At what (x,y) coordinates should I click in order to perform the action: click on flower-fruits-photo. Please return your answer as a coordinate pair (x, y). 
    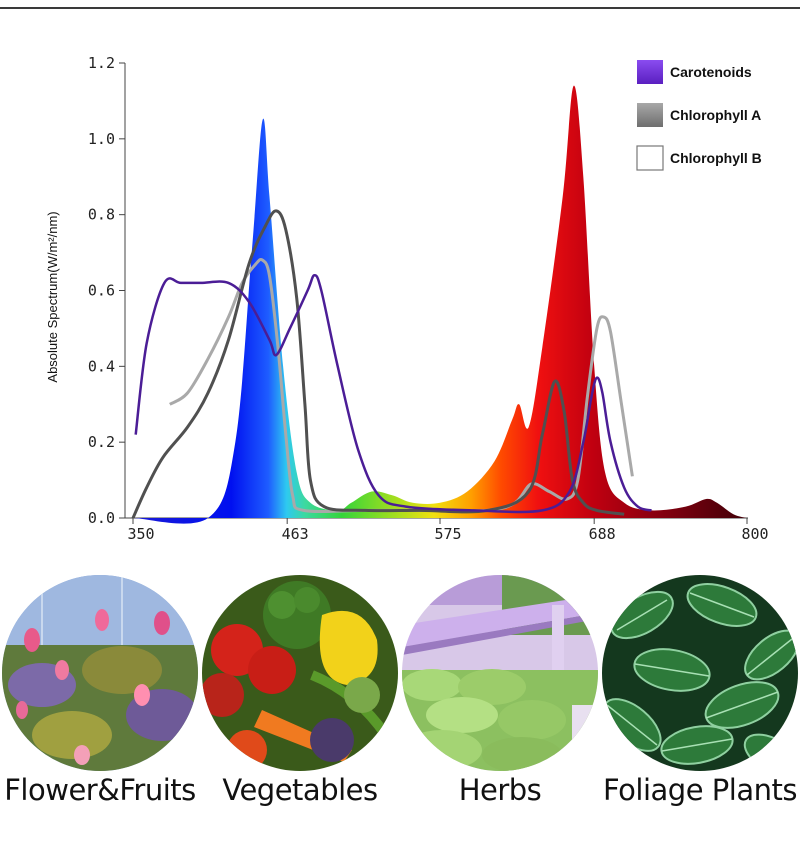
    Looking at the image, I should click on (100, 673).